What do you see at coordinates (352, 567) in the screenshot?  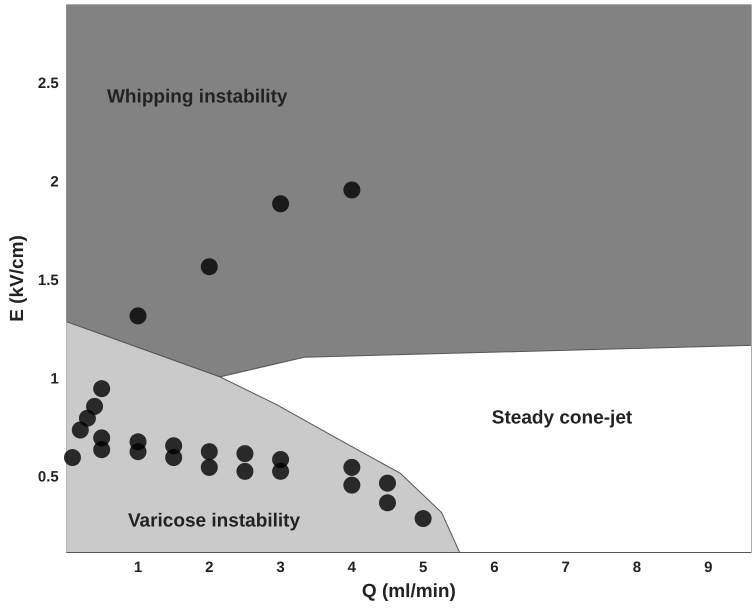 I see `x-tick-label: 4` at bounding box center [352, 567].